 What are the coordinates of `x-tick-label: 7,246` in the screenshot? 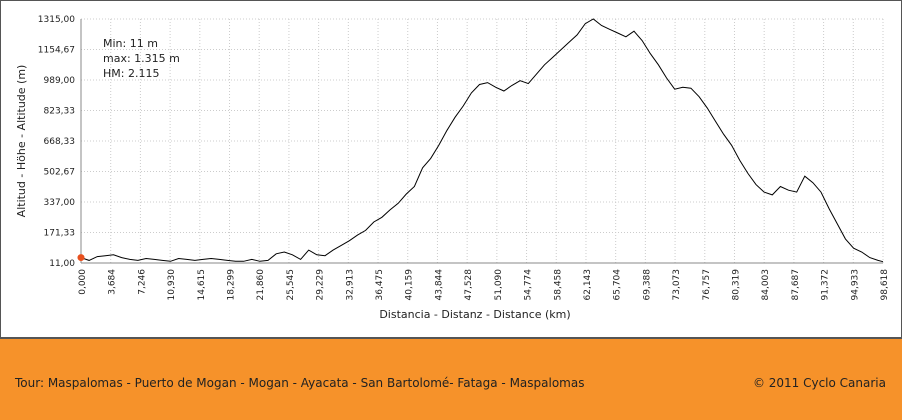 It's located at (142, 282).